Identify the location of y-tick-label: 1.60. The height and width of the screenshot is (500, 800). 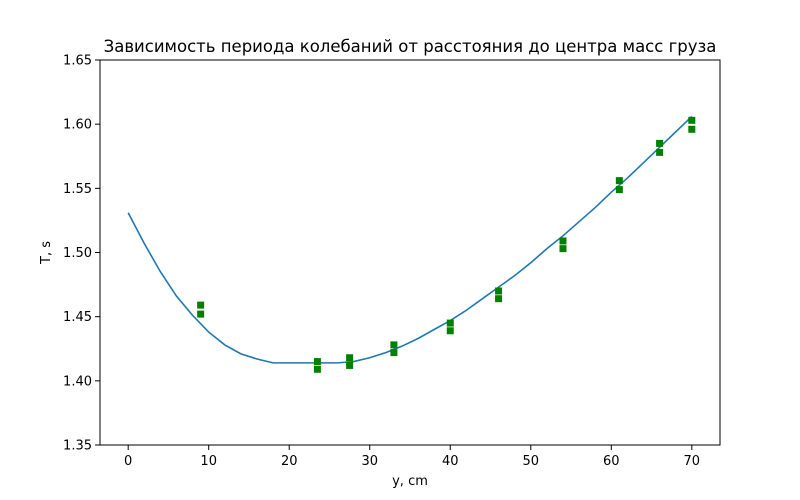
(77, 125).